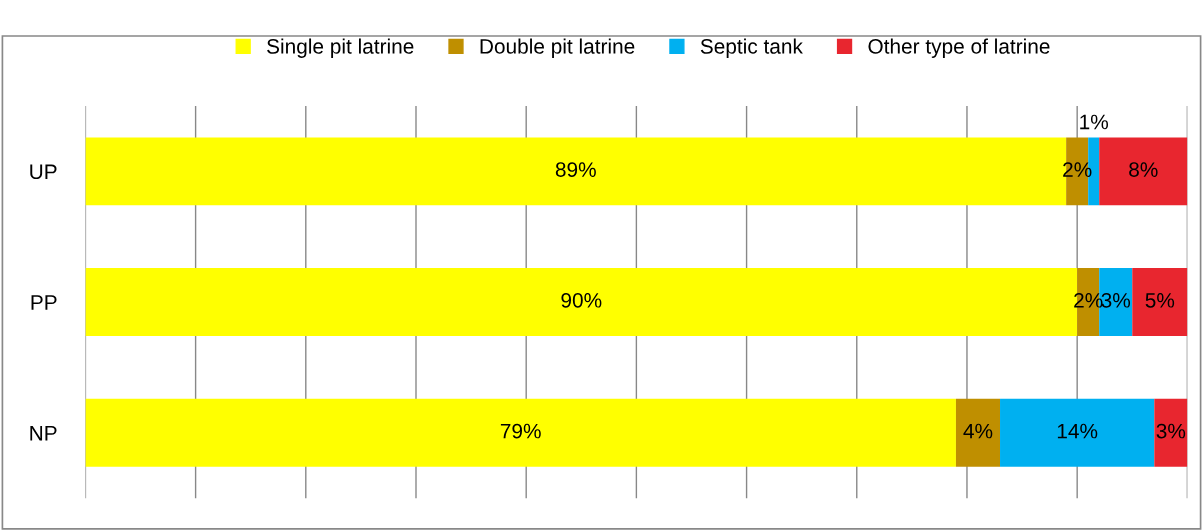 The width and height of the screenshot is (1203, 530). I want to click on legend-label: Double pit latrine, so click(557, 48).